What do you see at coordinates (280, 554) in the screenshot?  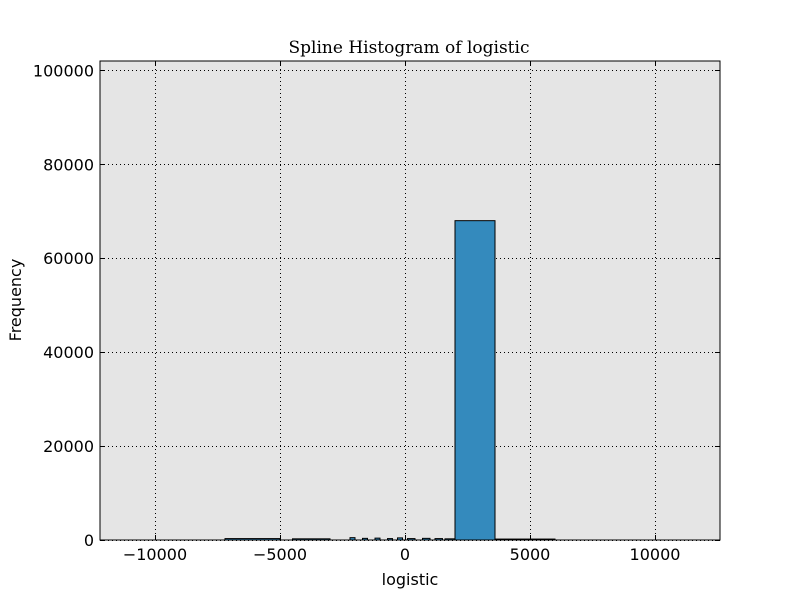 I see `x-tick-label: −5000` at bounding box center [280, 554].